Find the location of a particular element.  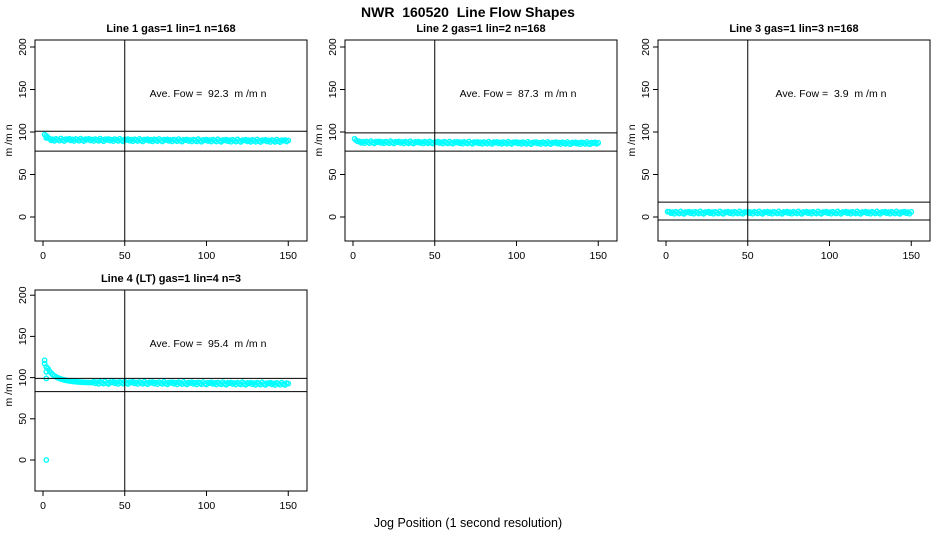

annotation-text: Ave. Fow = 95.4 m /m n is located at coordinates (208, 344).